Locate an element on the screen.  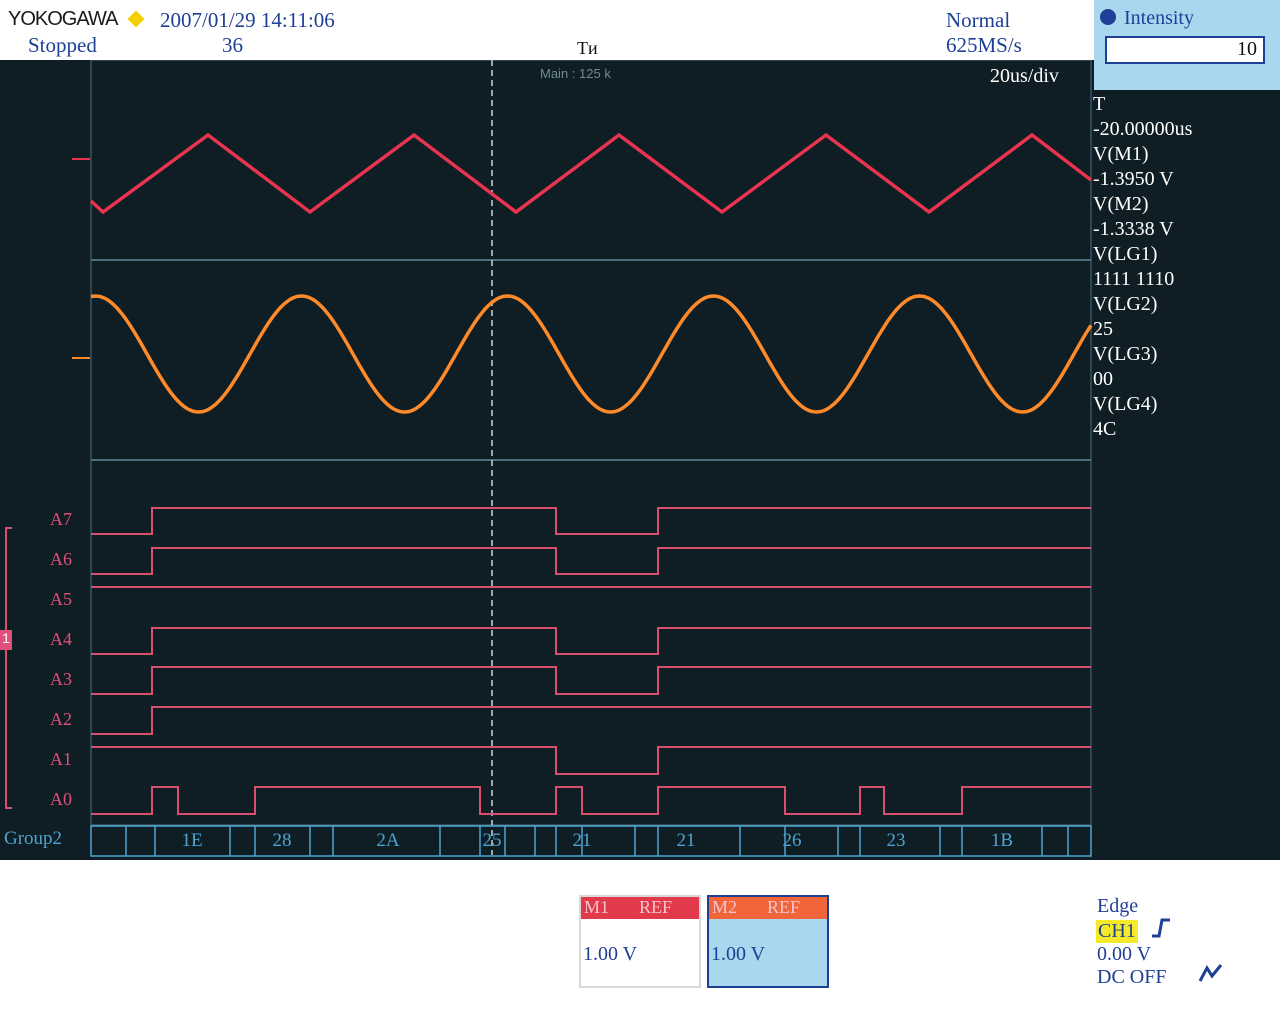
bus-value: 28 is located at coordinates (282, 840).